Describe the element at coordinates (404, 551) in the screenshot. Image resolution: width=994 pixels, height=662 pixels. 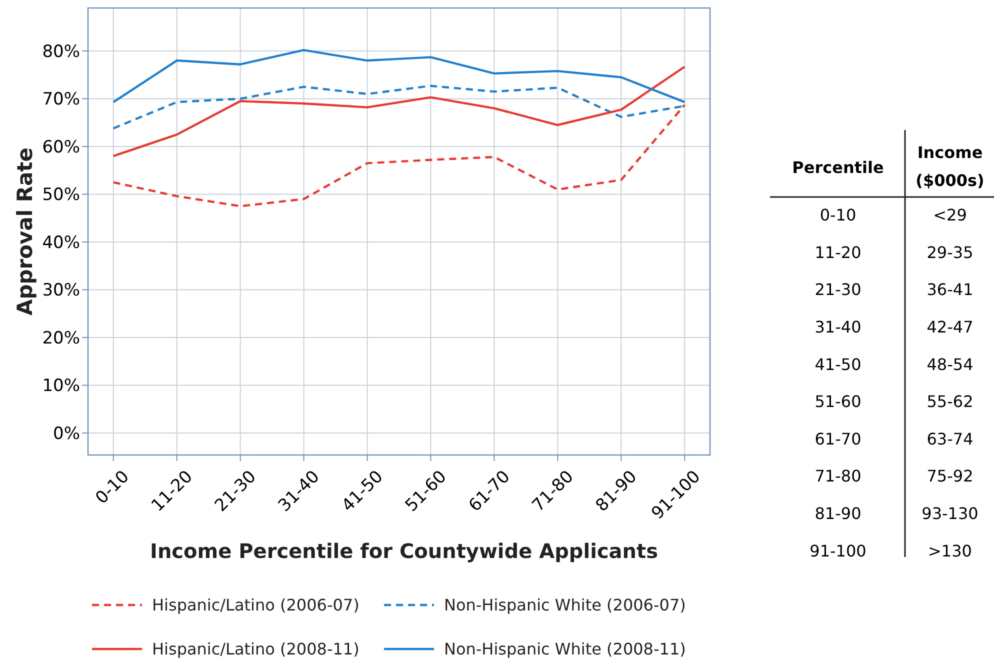
I see `x-axis-title: Income Percentile for Countywide Applicants` at that location.